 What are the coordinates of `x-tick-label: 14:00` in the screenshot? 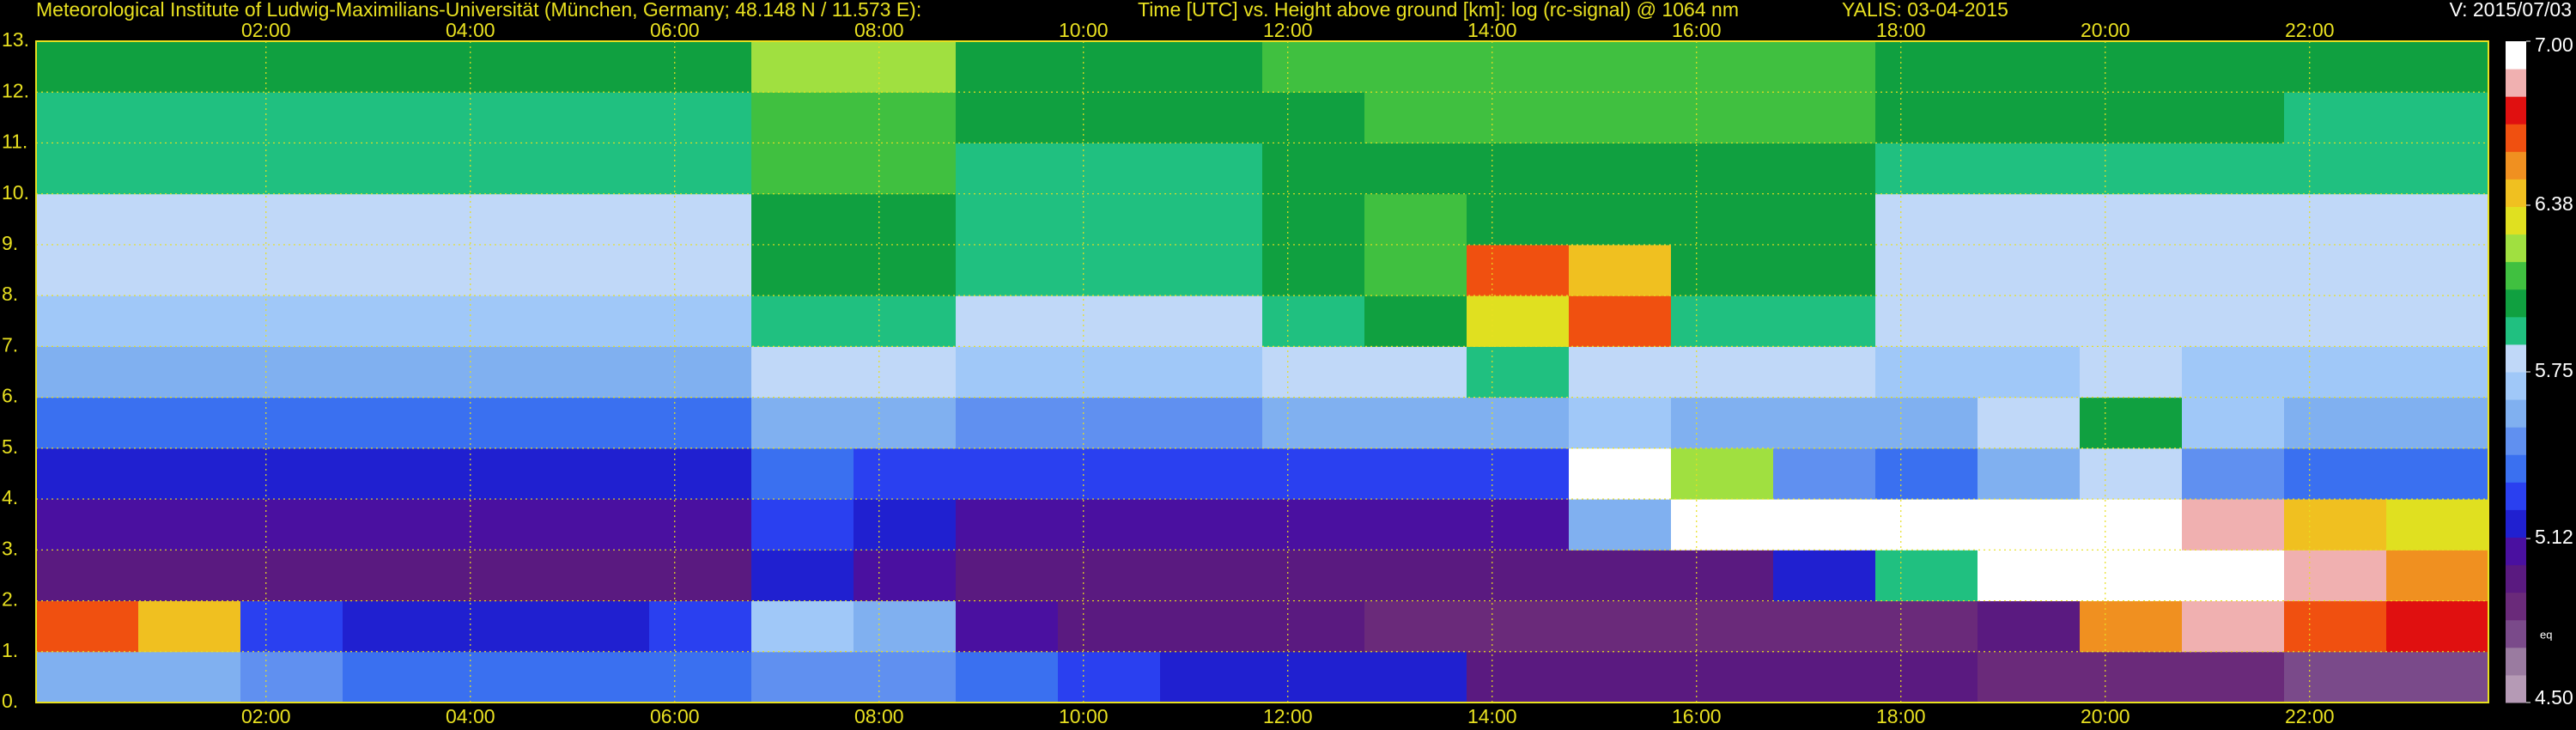 It's located at (1492, 716).